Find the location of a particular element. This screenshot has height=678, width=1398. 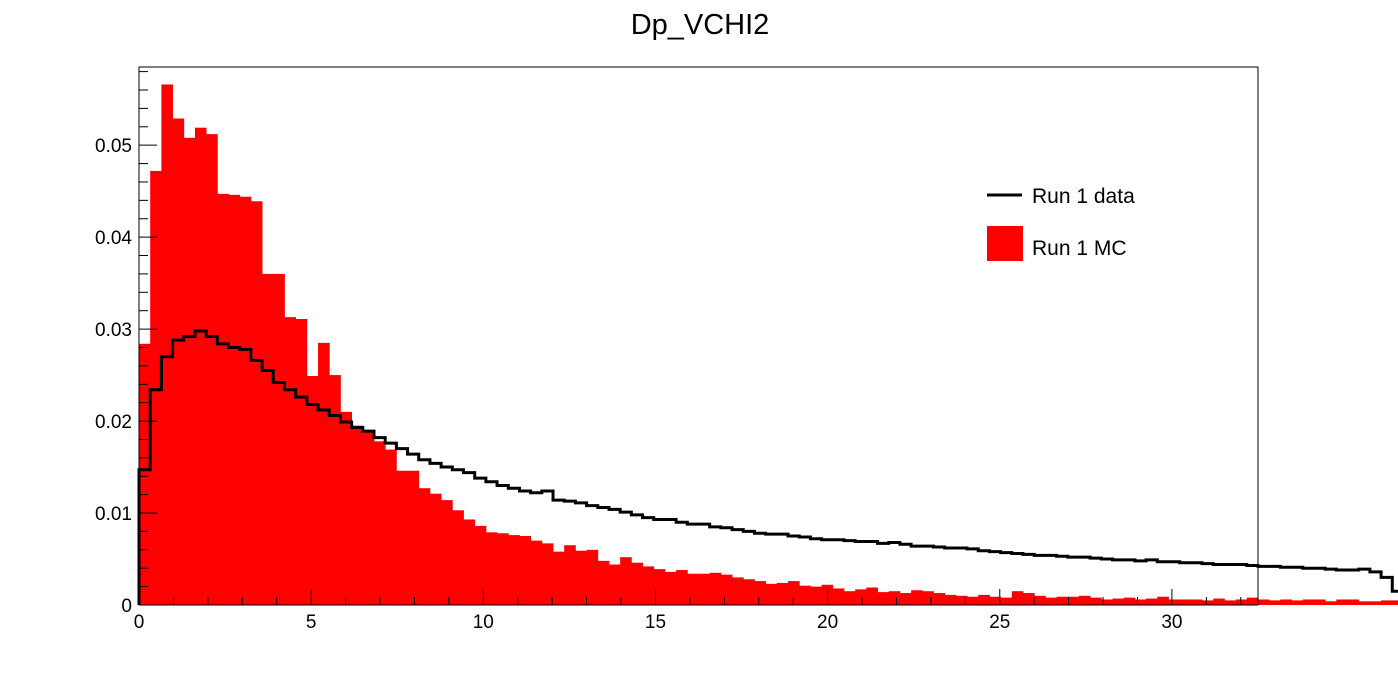

y-tick-label: 0.03 is located at coordinates (113, 330).